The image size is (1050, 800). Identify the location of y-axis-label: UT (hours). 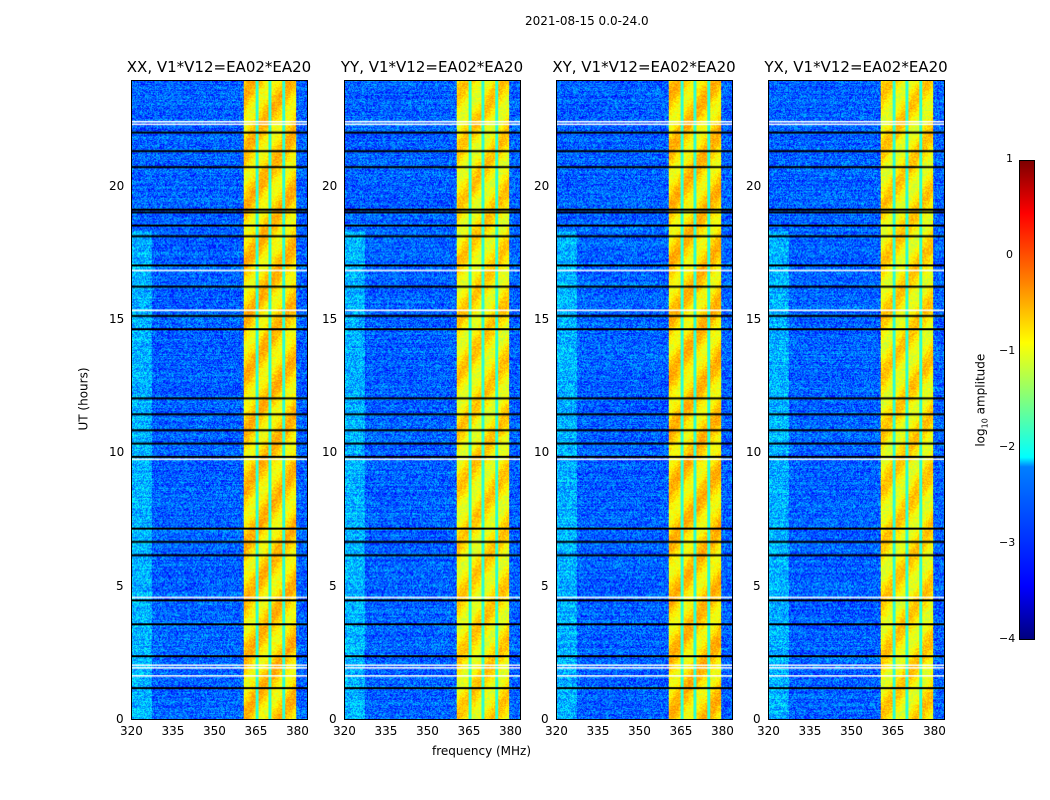
(83, 399).